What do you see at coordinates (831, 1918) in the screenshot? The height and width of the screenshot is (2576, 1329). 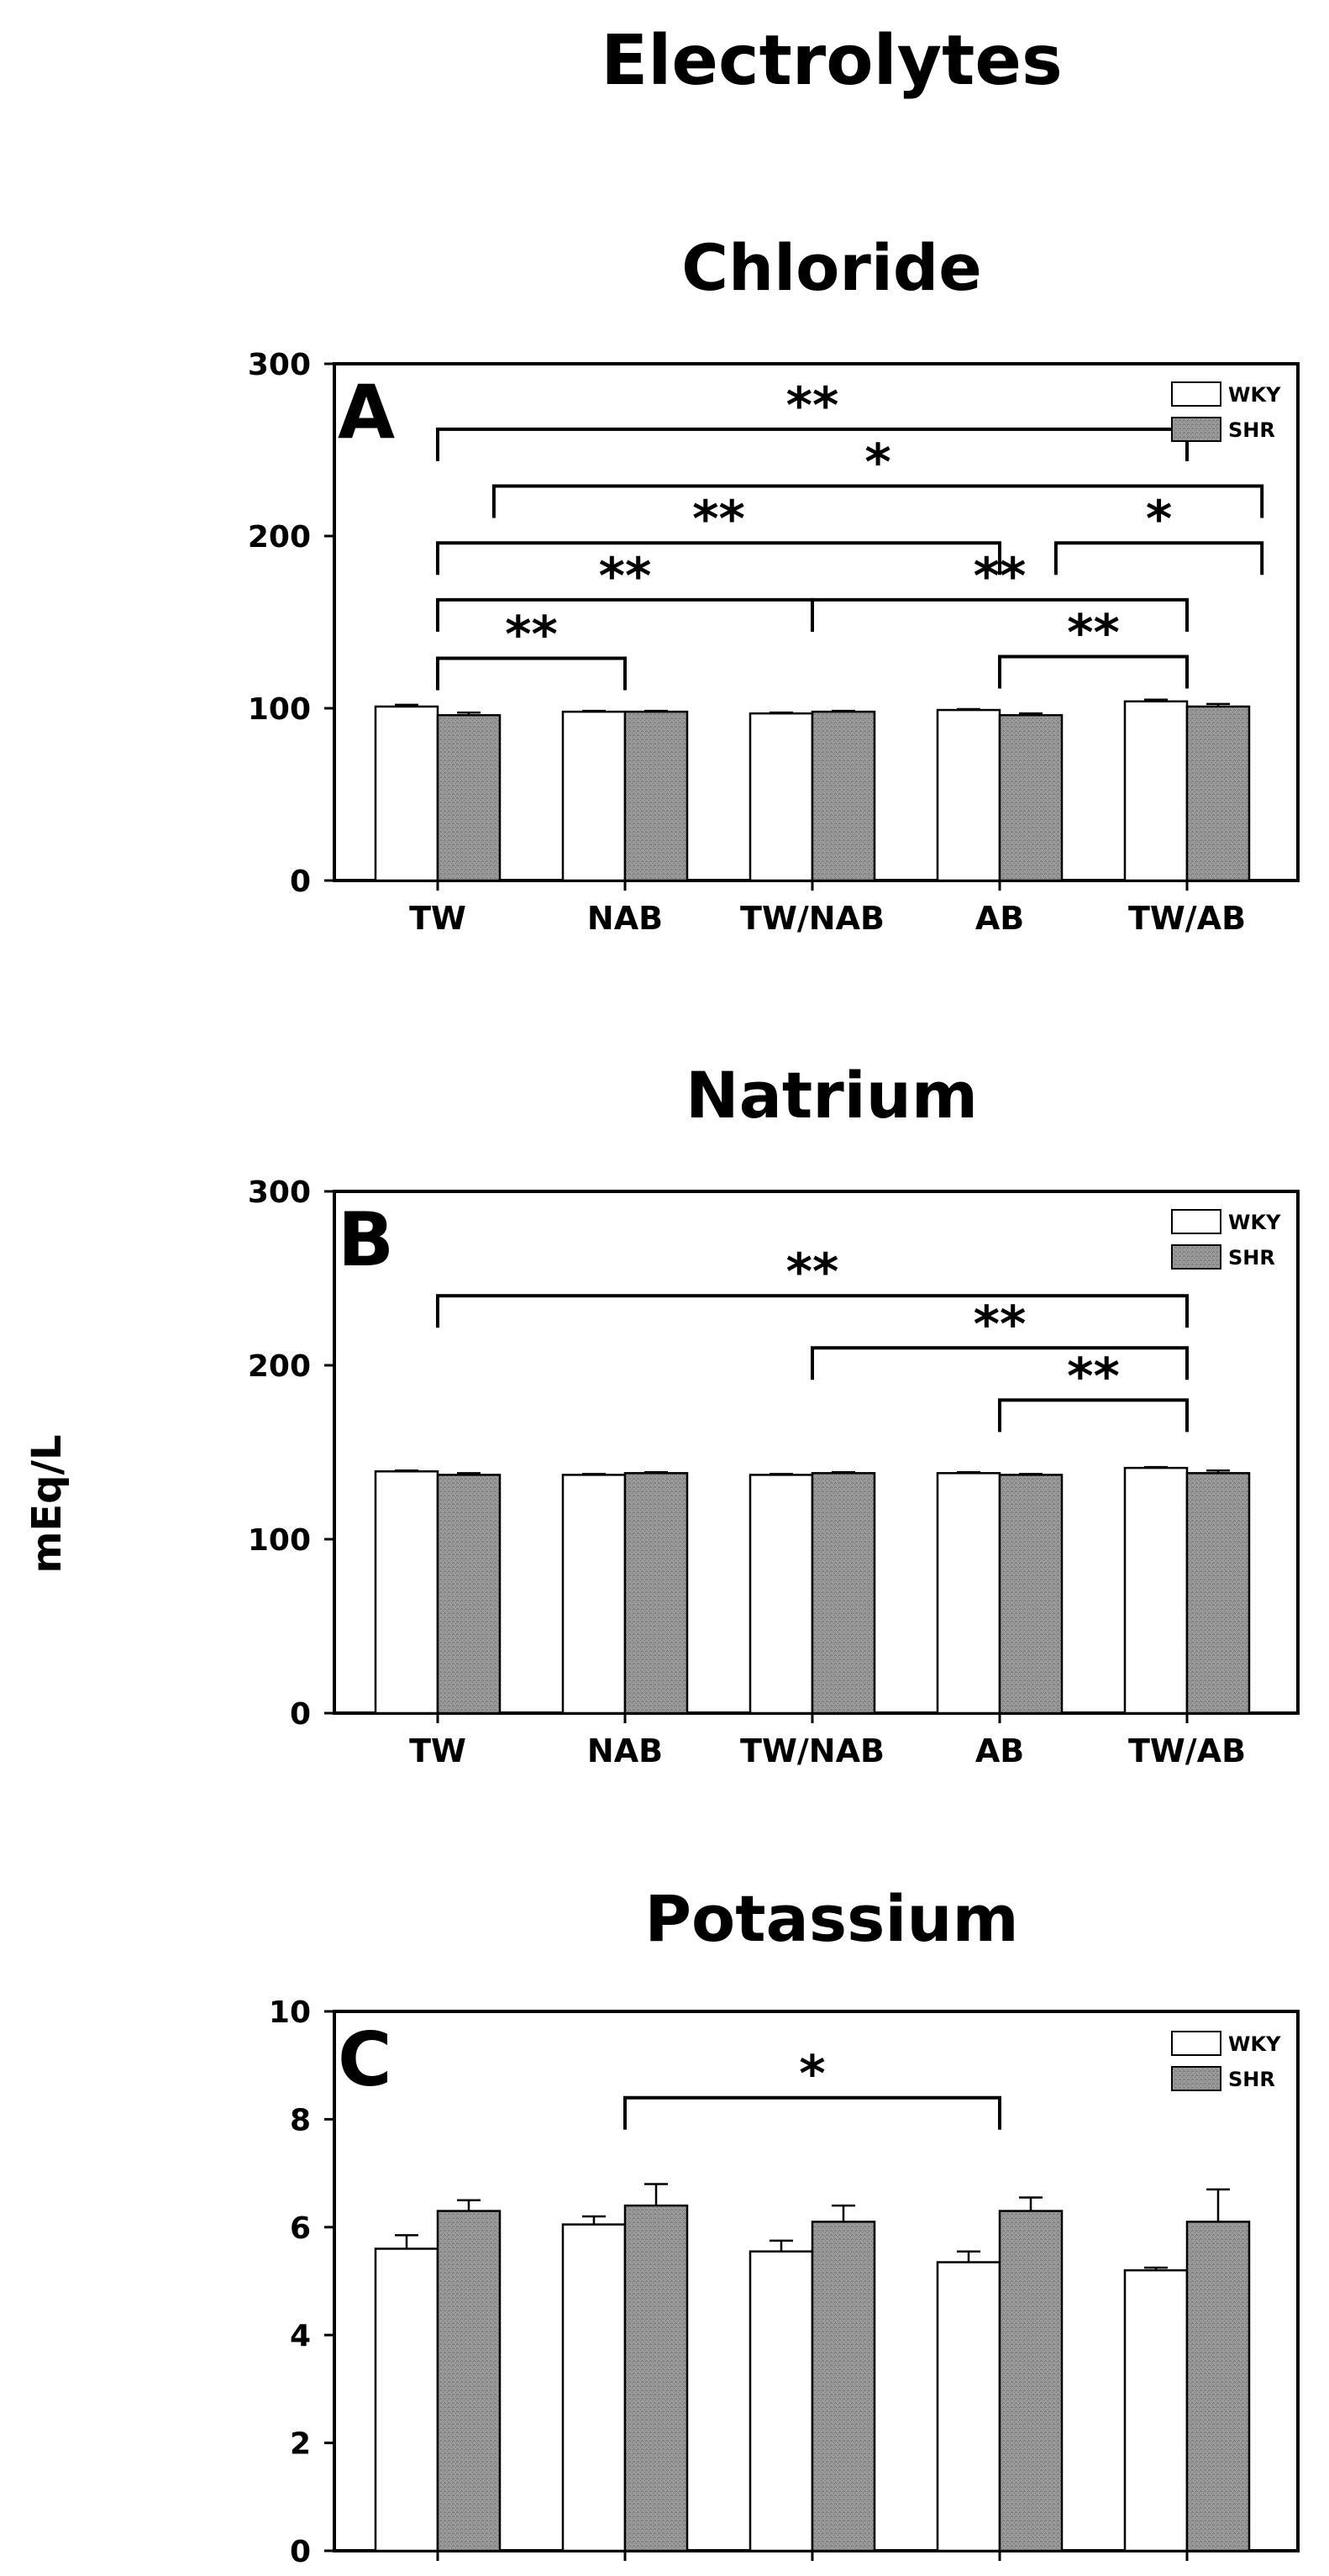 I see `chart-title: Potassium` at bounding box center [831, 1918].